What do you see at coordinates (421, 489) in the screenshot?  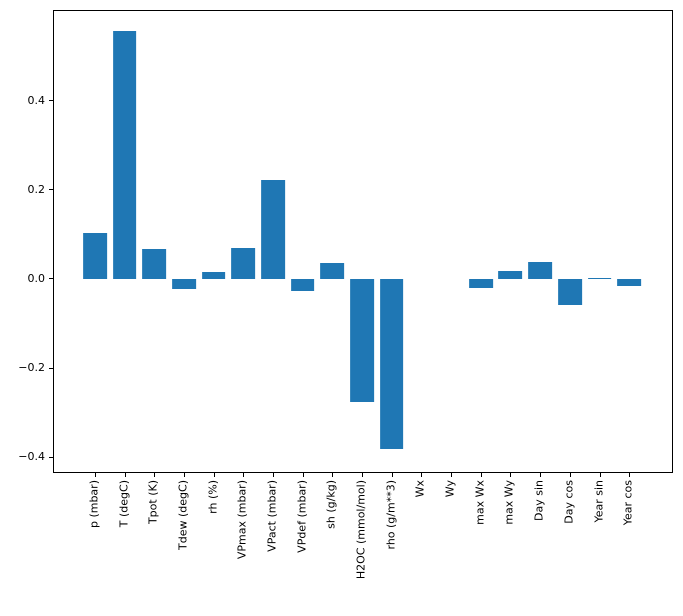 I see `x-tick-label: Wx` at bounding box center [421, 489].